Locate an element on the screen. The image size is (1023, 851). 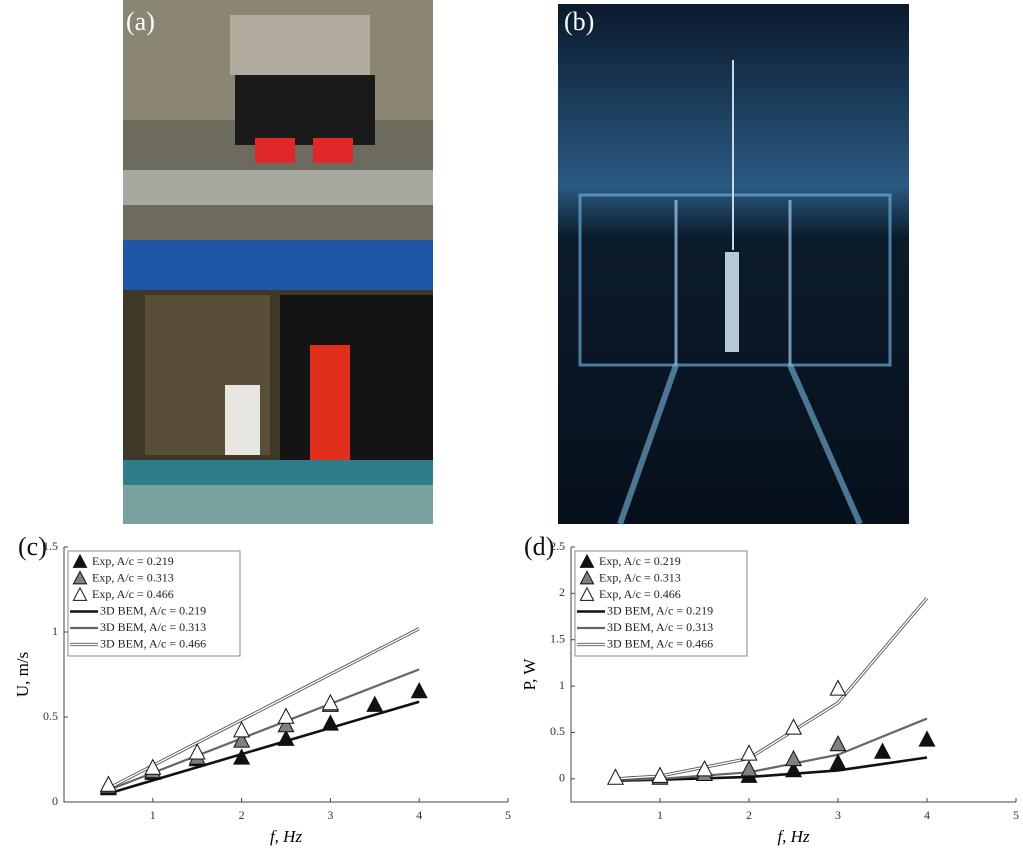
y-axis-label: U, m/s is located at coordinates (22, 674).